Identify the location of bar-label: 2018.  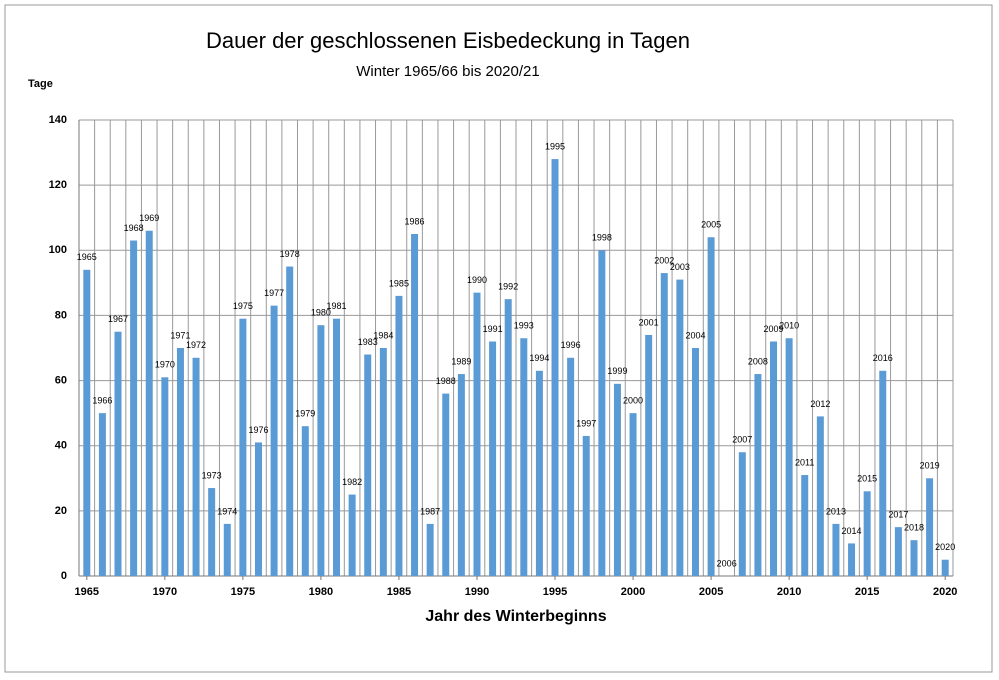
(914, 528).